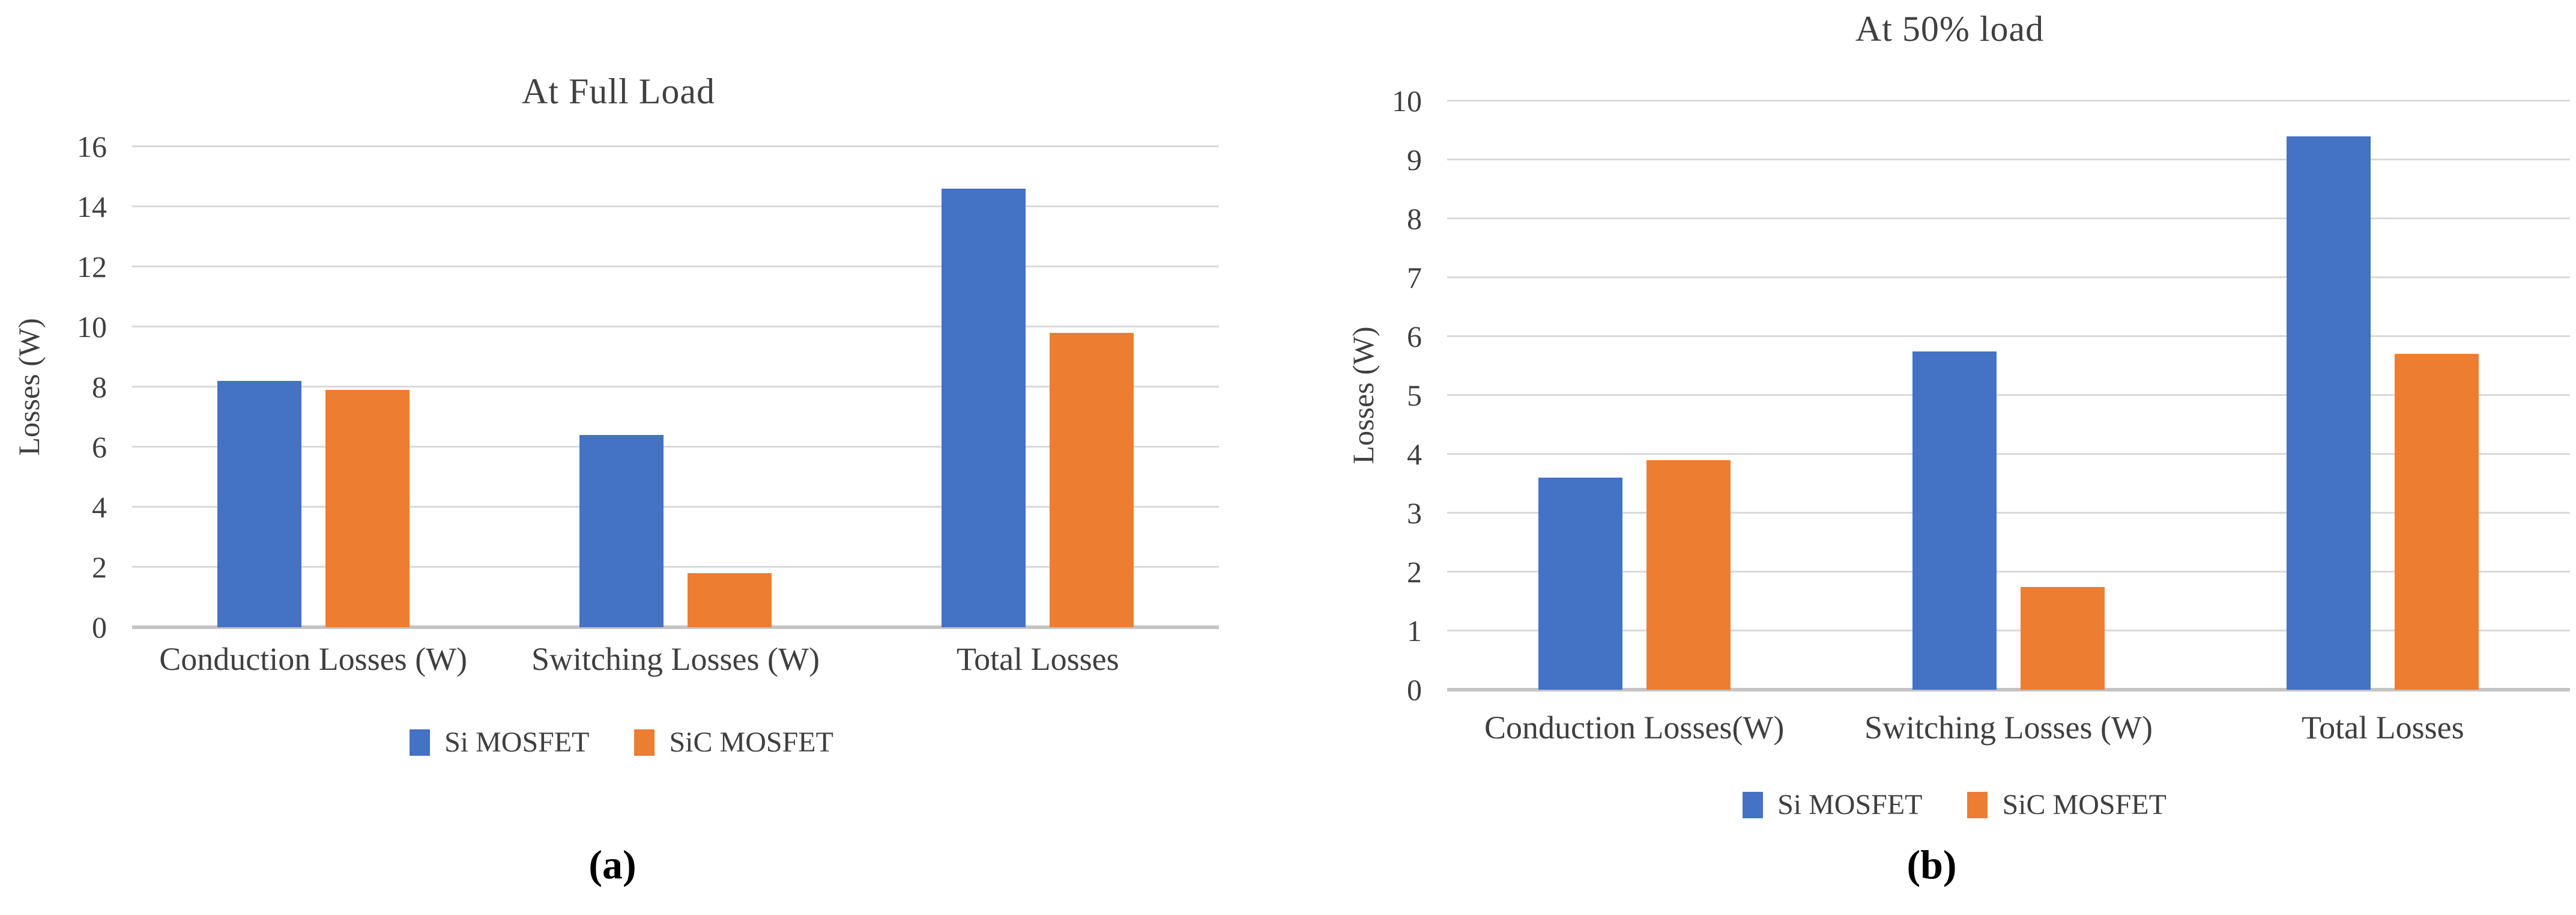 The image size is (2576, 915). I want to click on y-tick-label: 1, so click(1414, 631).